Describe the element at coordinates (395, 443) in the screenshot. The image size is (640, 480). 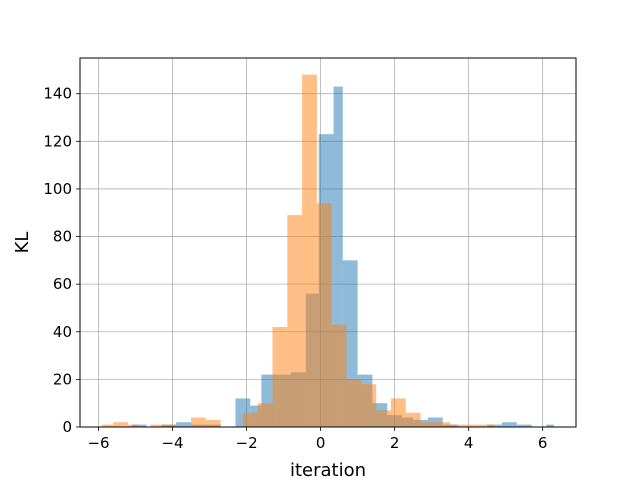
I see `x-tick-label: 2` at that location.